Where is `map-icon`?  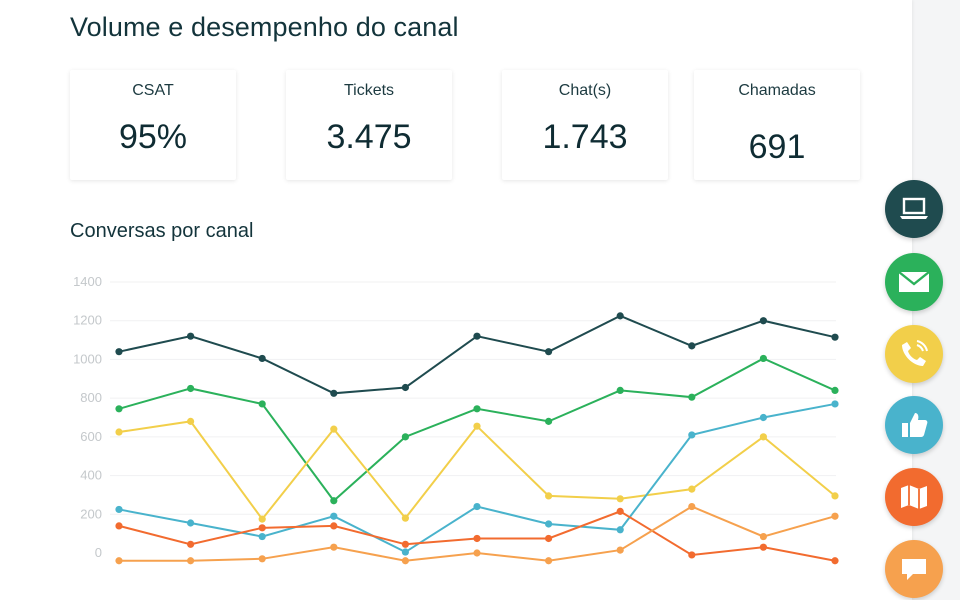 map-icon is located at coordinates (914, 497).